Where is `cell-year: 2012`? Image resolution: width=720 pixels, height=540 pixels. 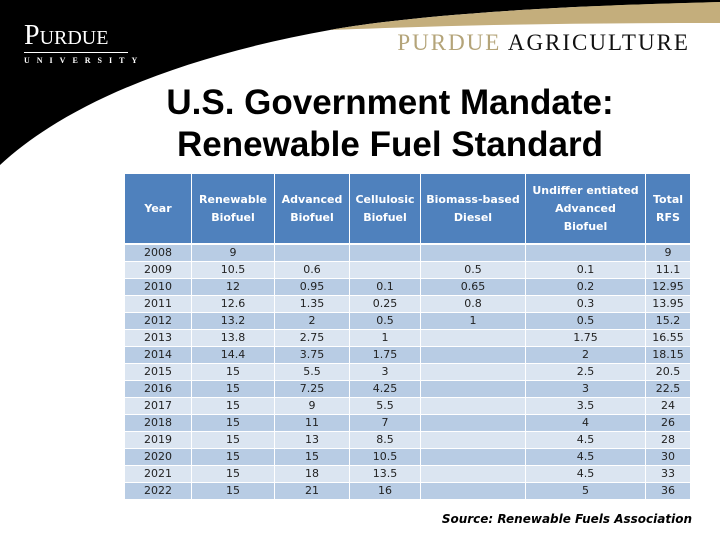 cell-year: 2012 is located at coordinates (158, 321).